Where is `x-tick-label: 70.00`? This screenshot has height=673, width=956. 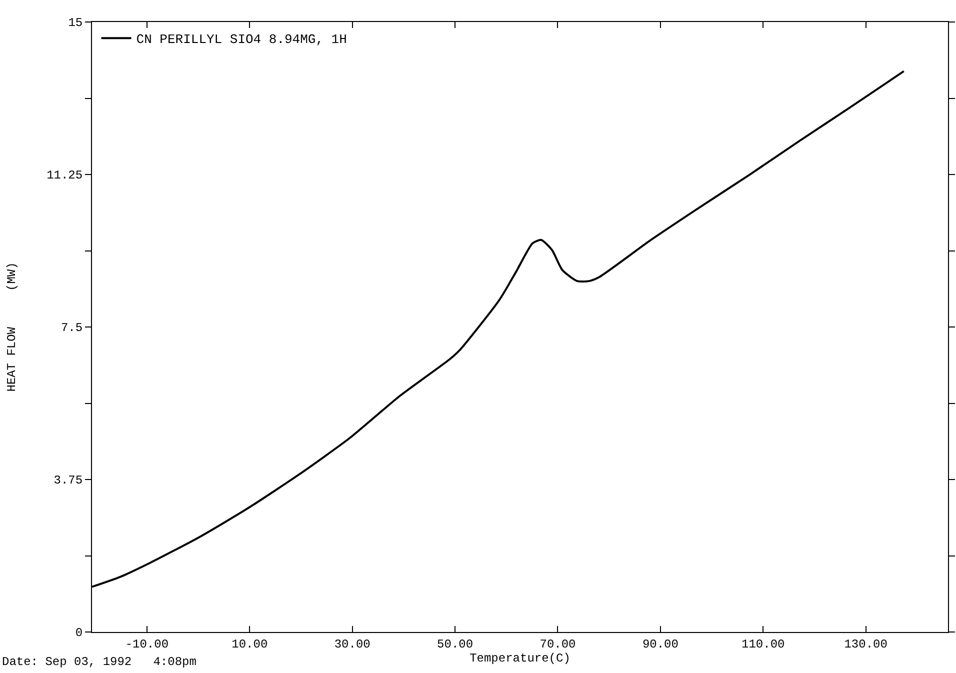 x-tick-label: 70.00 is located at coordinates (558, 644).